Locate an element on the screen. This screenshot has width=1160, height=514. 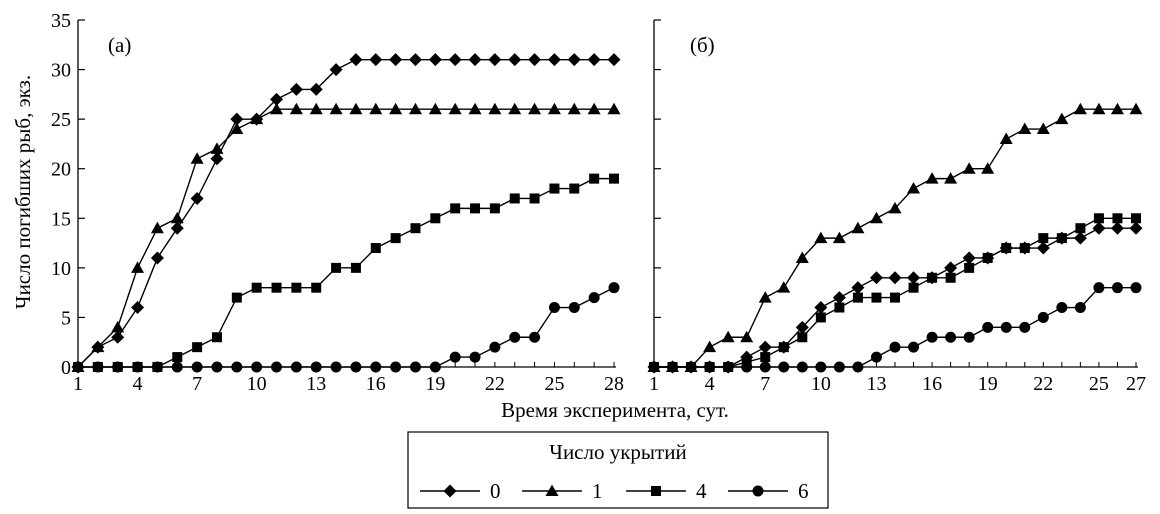
legend: Число укрытий 0 1 4 6 is located at coordinates (618, 470).